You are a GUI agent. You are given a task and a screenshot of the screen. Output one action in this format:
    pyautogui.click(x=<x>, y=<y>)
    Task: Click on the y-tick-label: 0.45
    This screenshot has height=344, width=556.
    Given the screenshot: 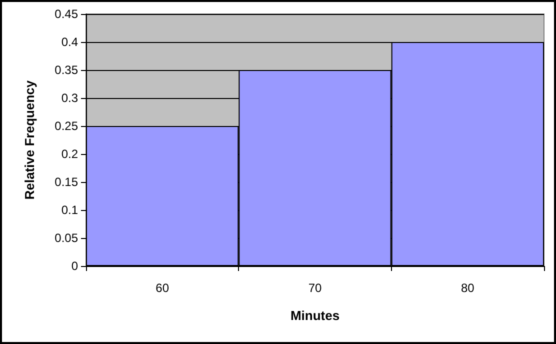 What is the action you would take?
    pyautogui.click(x=66, y=14)
    